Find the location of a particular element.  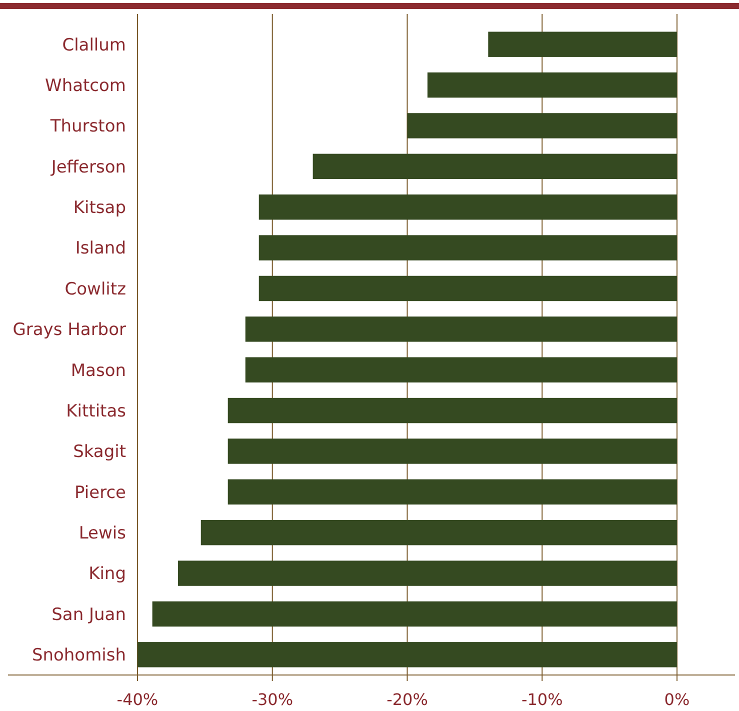

x-tick-label: -40% is located at coordinates (137, 699).